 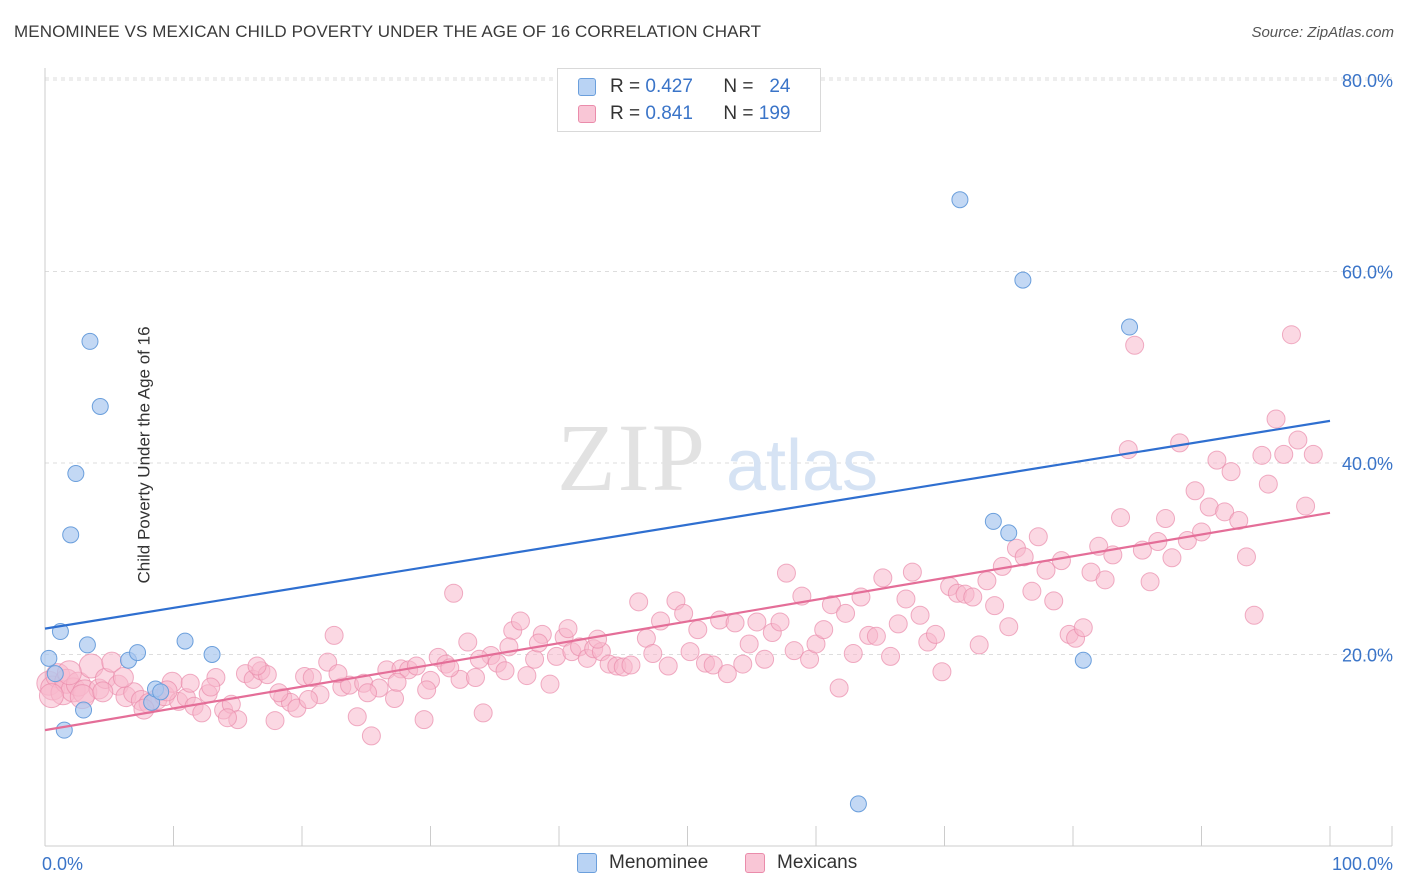 I want to click on correlation-legend: R = 0.427 N = 24 R = 0.841 N = 199, so click(x=689, y=100).